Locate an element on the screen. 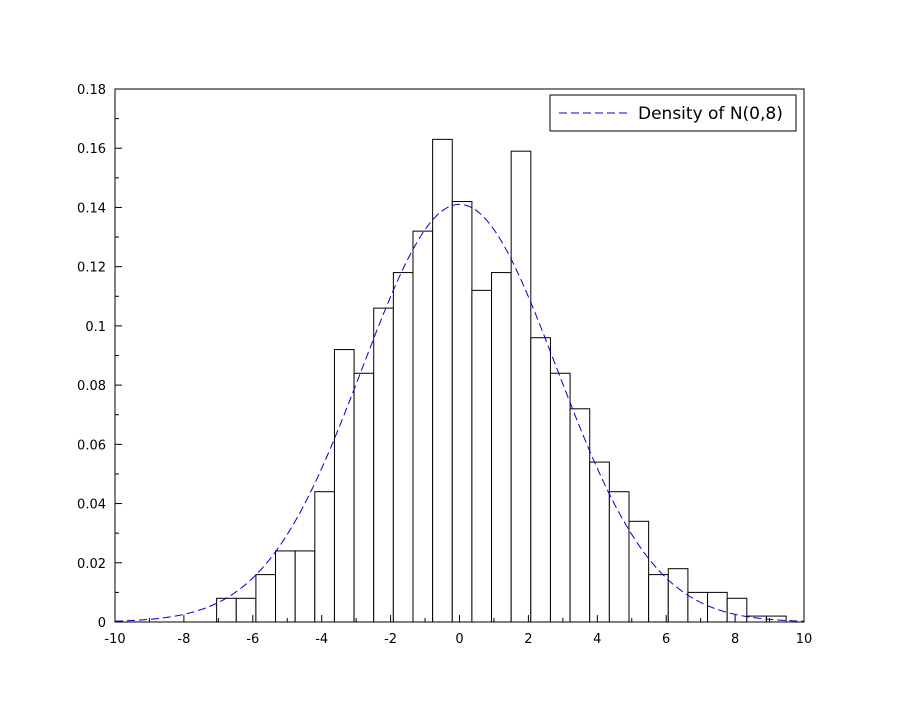 This screenshot has width=920, height=716. x-tick-label: 6 is located at coordinates (666, 639).